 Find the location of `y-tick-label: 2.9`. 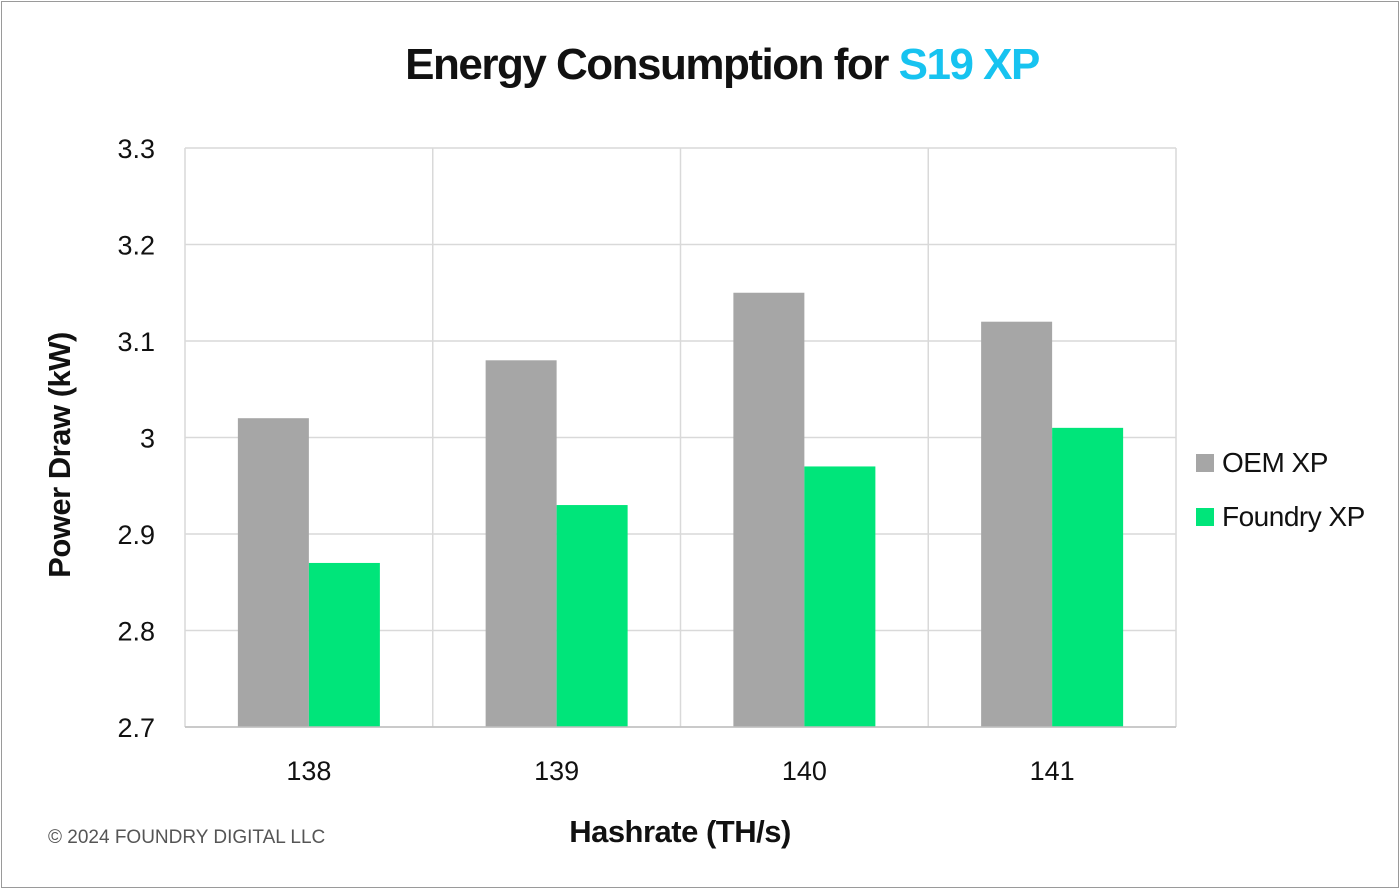

y-tick-label: 2.9 is located at coordinates (136, 535).